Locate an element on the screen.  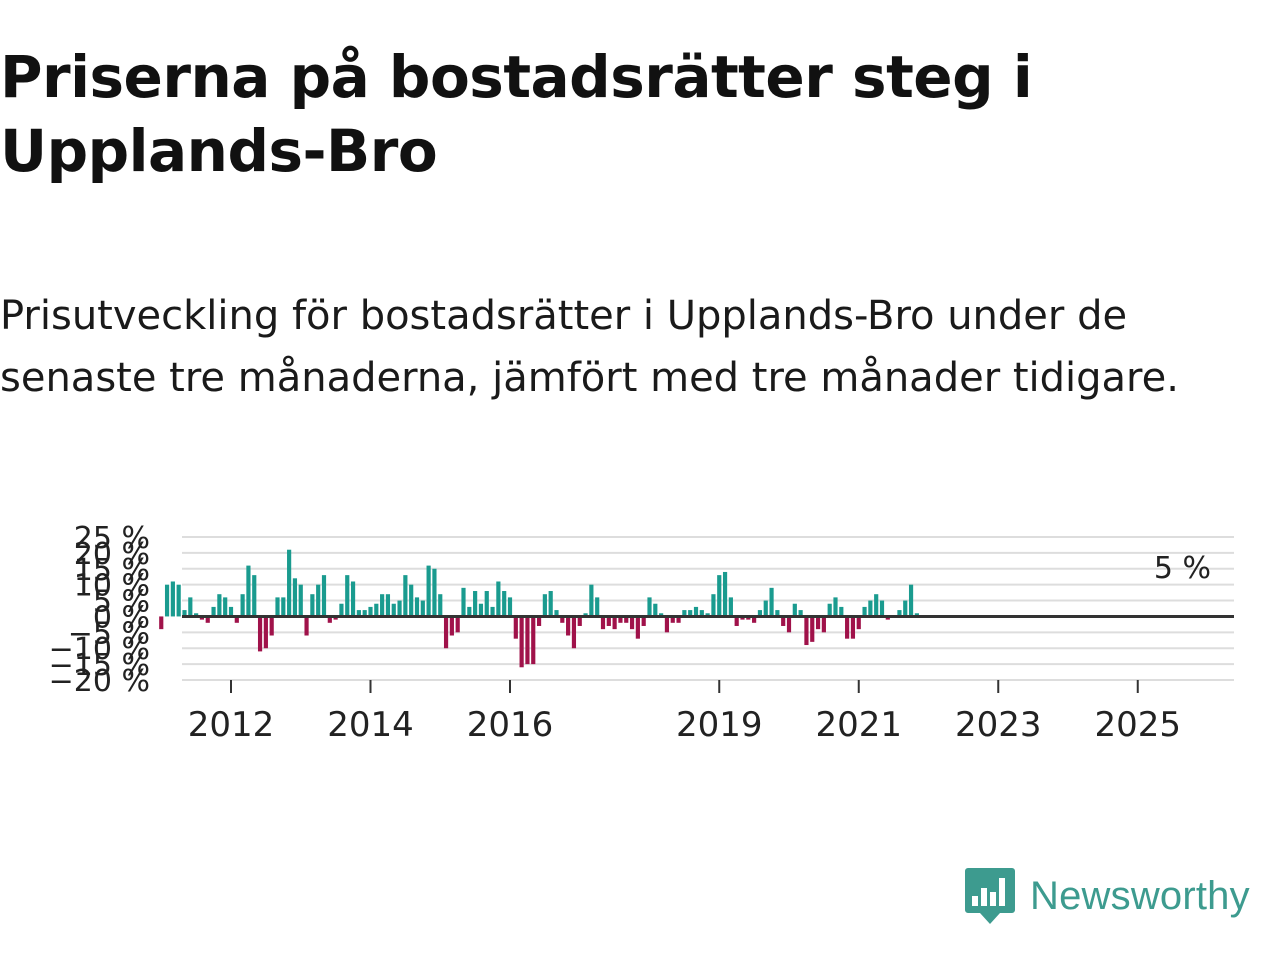
y-tick-label: −10 % is located at coordinates (99, 649).